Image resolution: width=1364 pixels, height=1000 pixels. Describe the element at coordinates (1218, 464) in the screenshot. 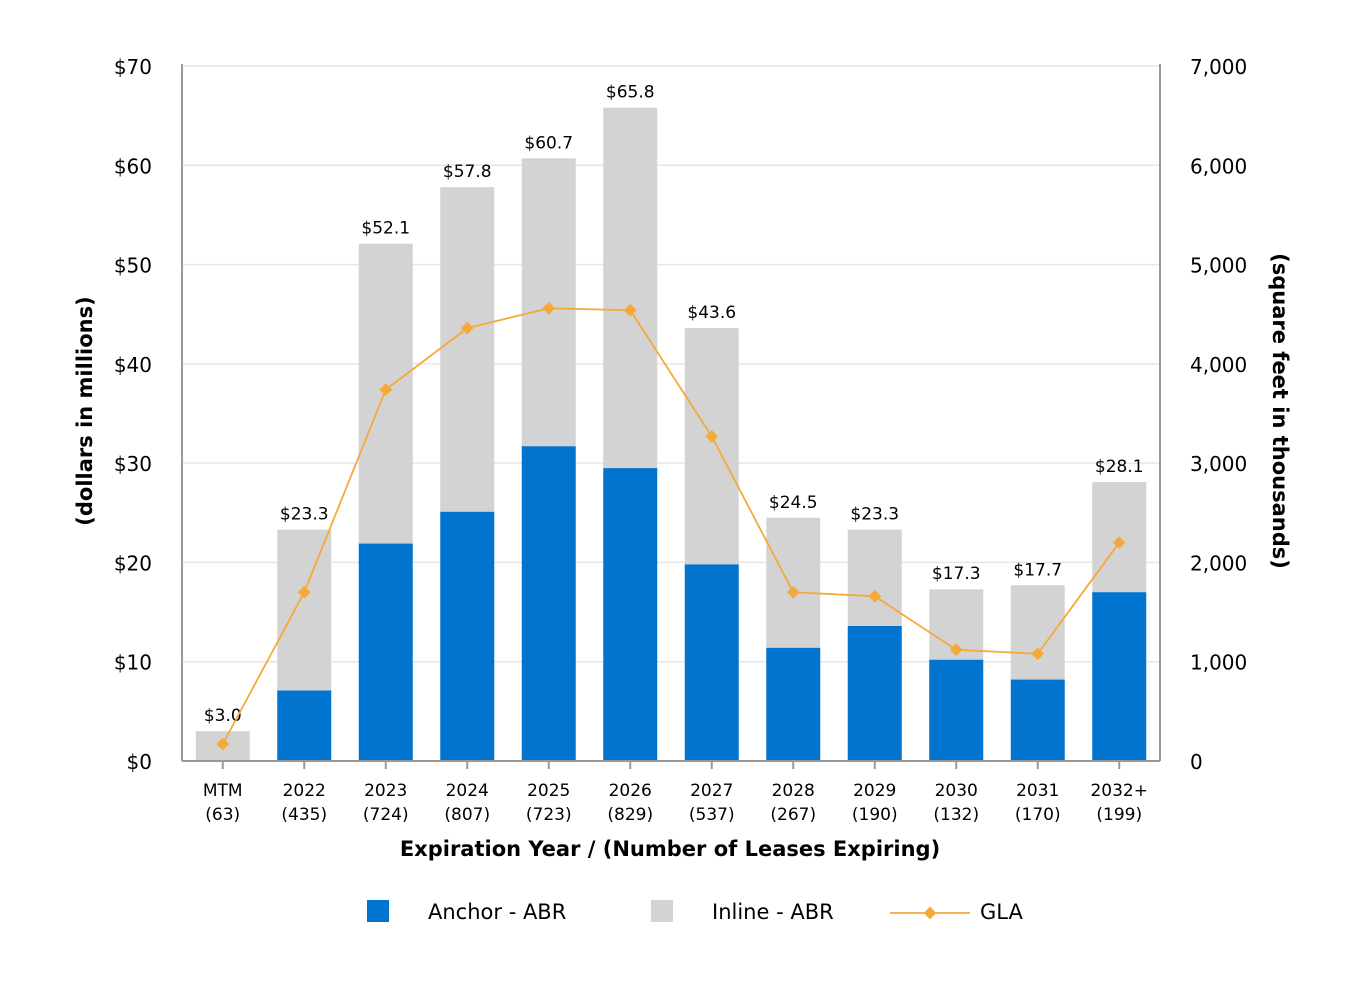

I see `y2-tick-label: 3,000` at that location.